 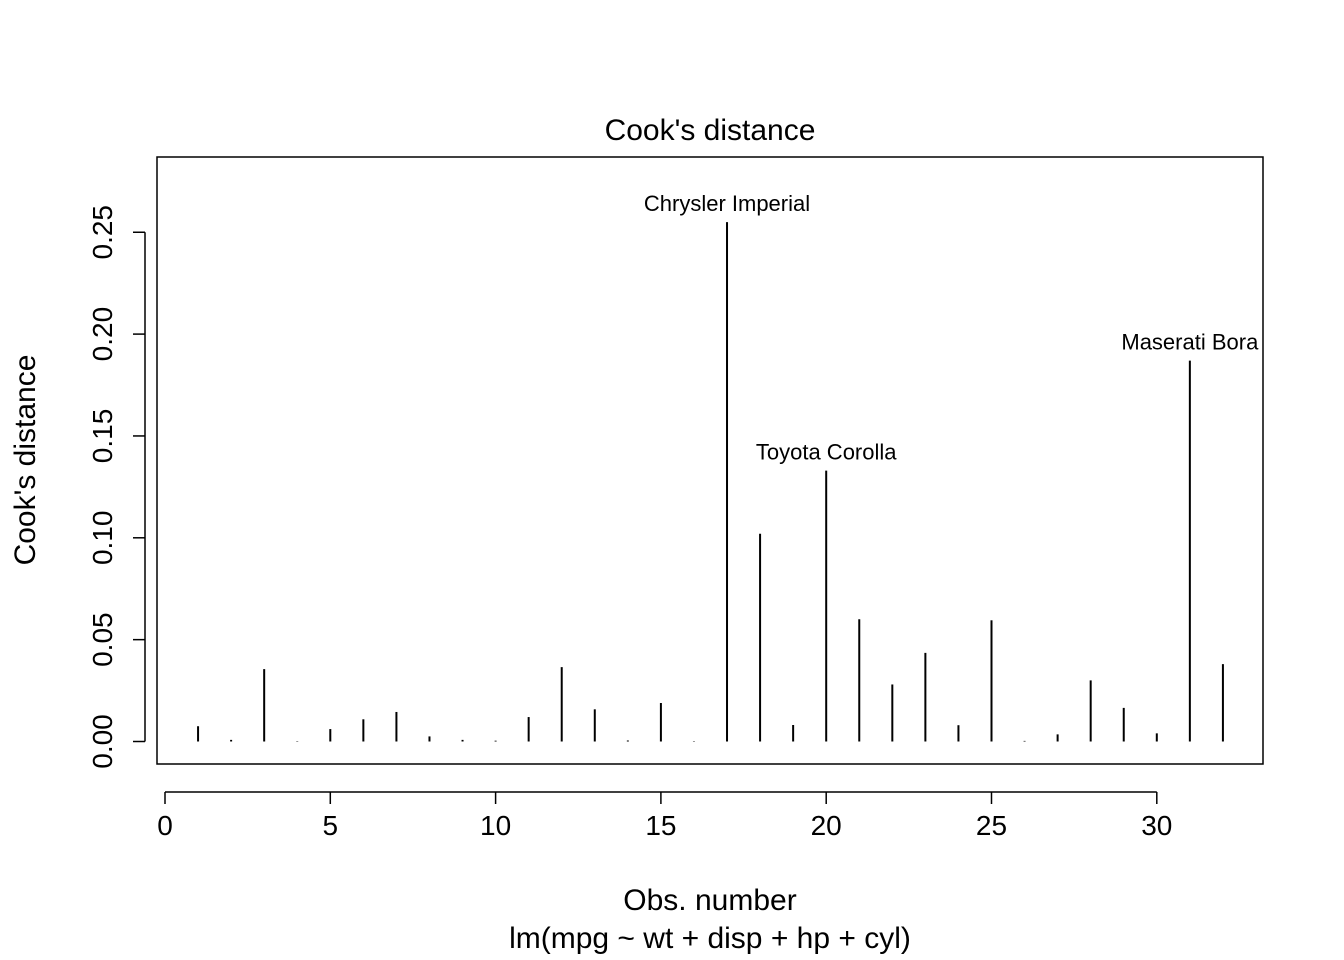 What do you see at coordinates (1190, 342) in the screenshot?
I see `annotation-label: Maserati Bora` at bounding box center [1190, 342].